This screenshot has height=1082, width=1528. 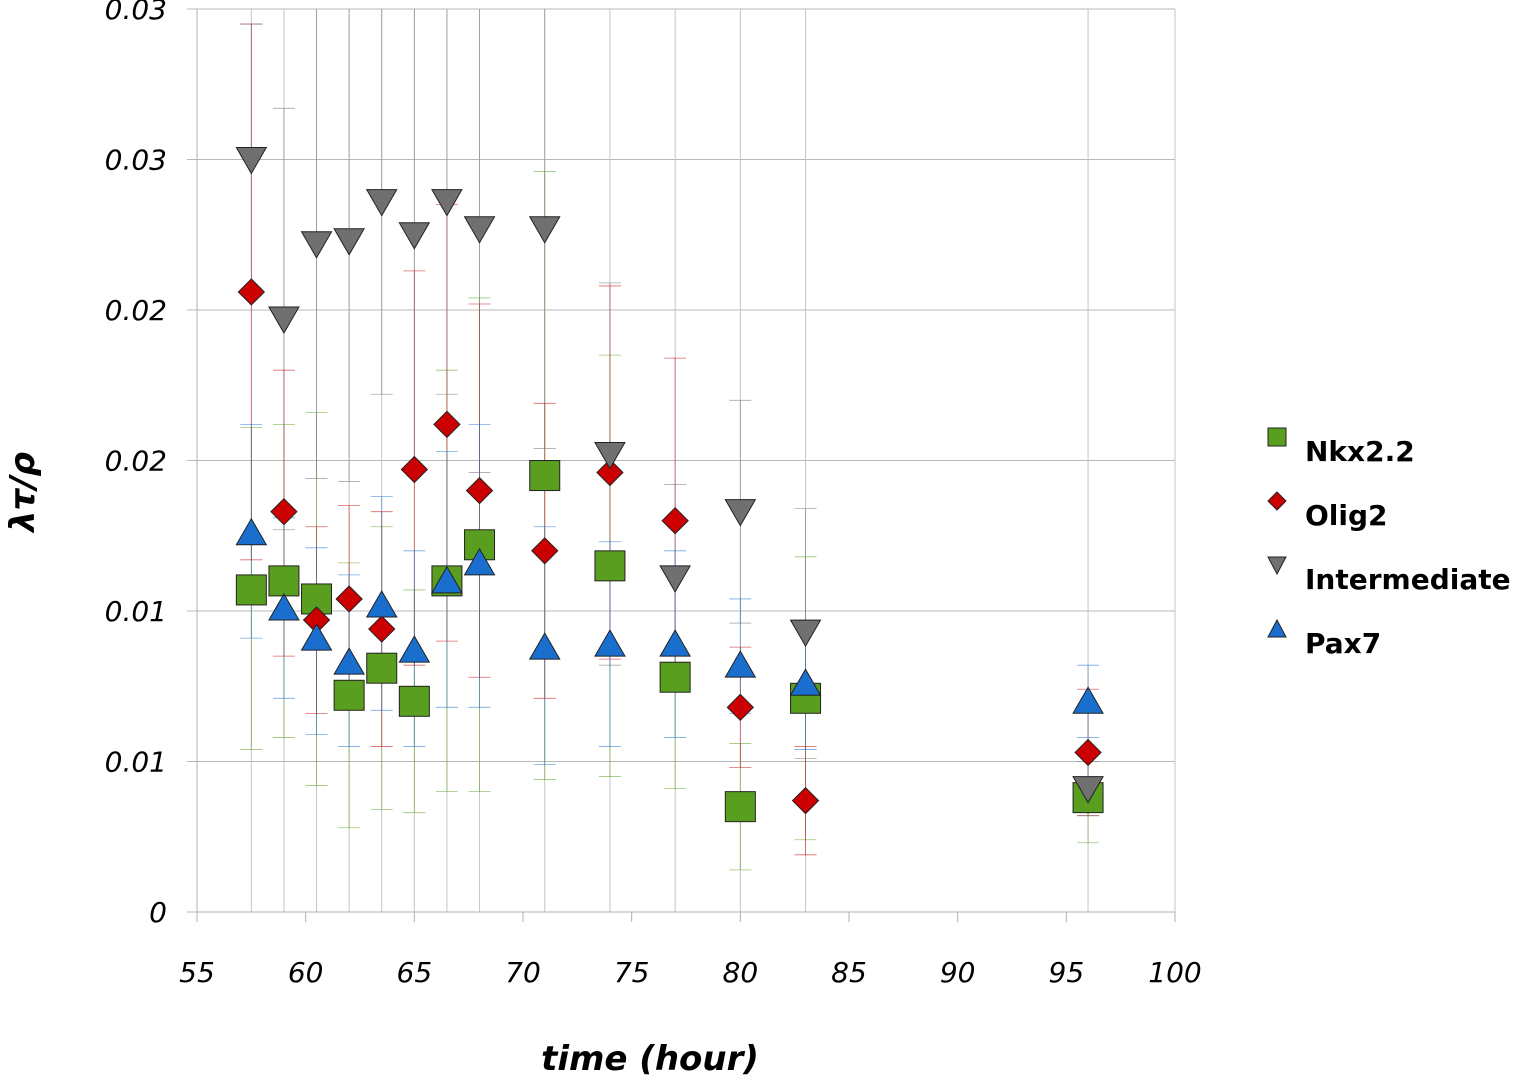 What do you see at coordinates (849, 972) in the screenshot?
I see `x-tick-label: 85` at bounding box center [849, 972].